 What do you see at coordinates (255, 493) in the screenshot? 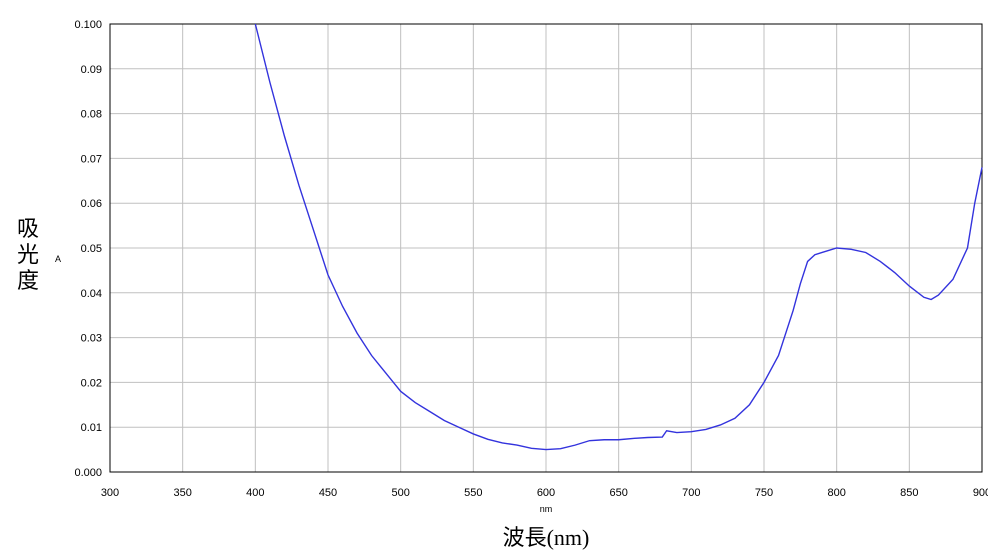
I see `x-tick-label: 400` at bounding box center [255, 493].